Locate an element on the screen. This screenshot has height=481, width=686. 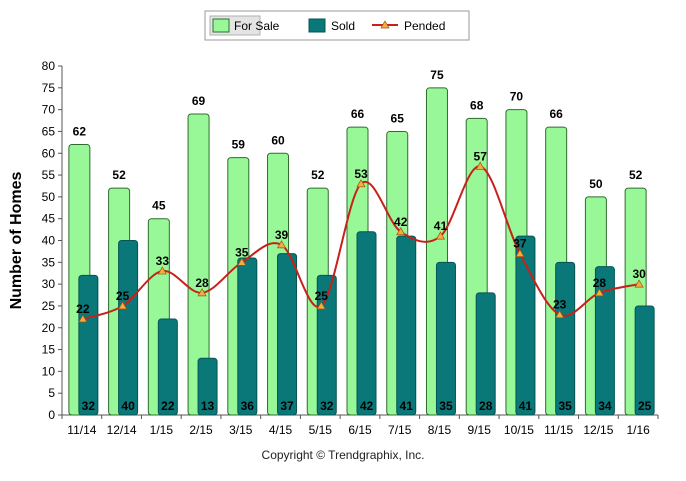
y-tick-label: 20 is located at coordinates (49, 328).